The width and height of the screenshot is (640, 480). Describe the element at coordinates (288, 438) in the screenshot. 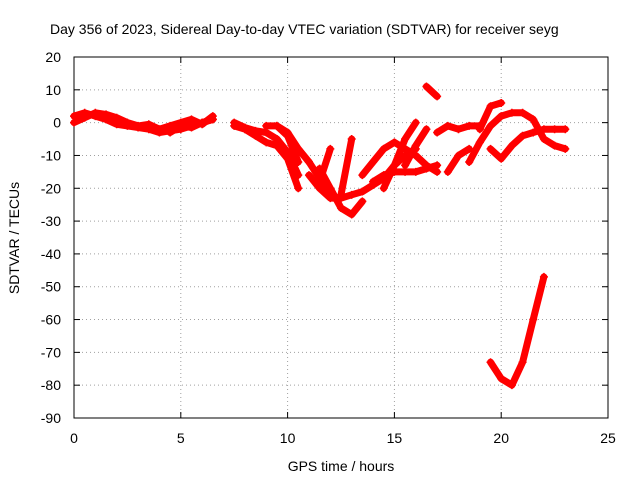

I see `x-tick-label: 10` at that location.